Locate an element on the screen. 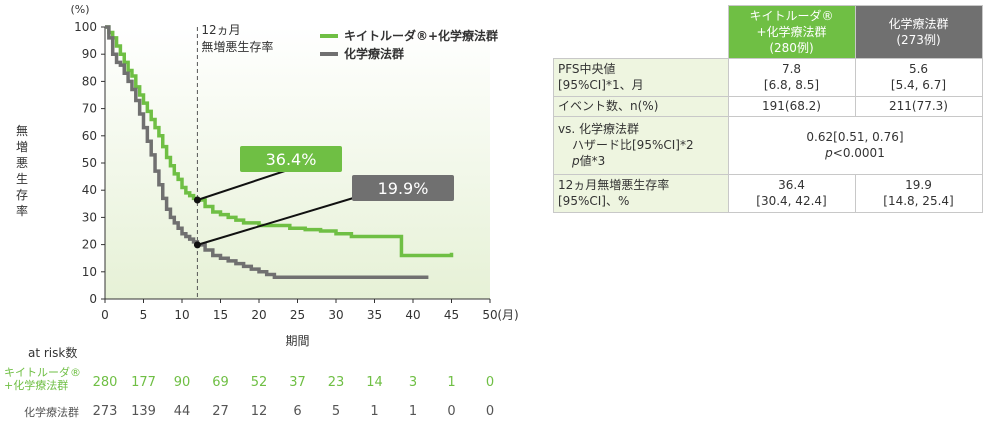  at-risk-row-label-pembro: キイトルーダ® +化学療法群 is located at coordinates (42, 379).